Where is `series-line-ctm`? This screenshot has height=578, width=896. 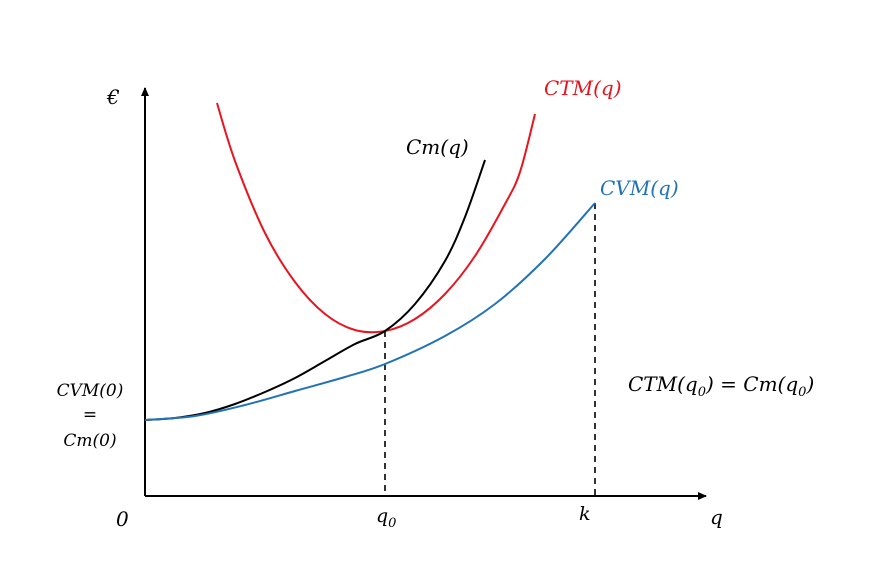
series-line-ctm is located at coordinates (376, 218).